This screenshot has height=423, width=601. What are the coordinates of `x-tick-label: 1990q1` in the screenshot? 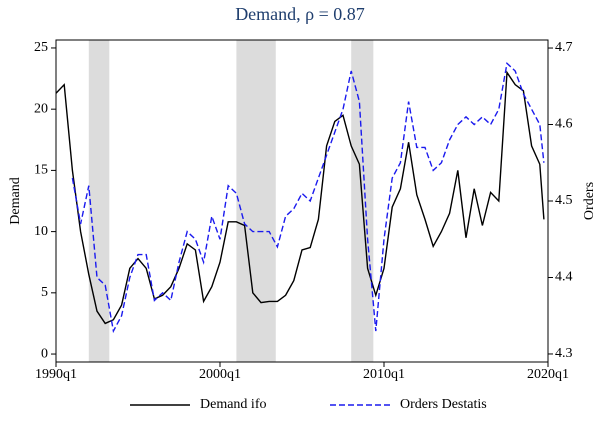 It's located at (56, 374).